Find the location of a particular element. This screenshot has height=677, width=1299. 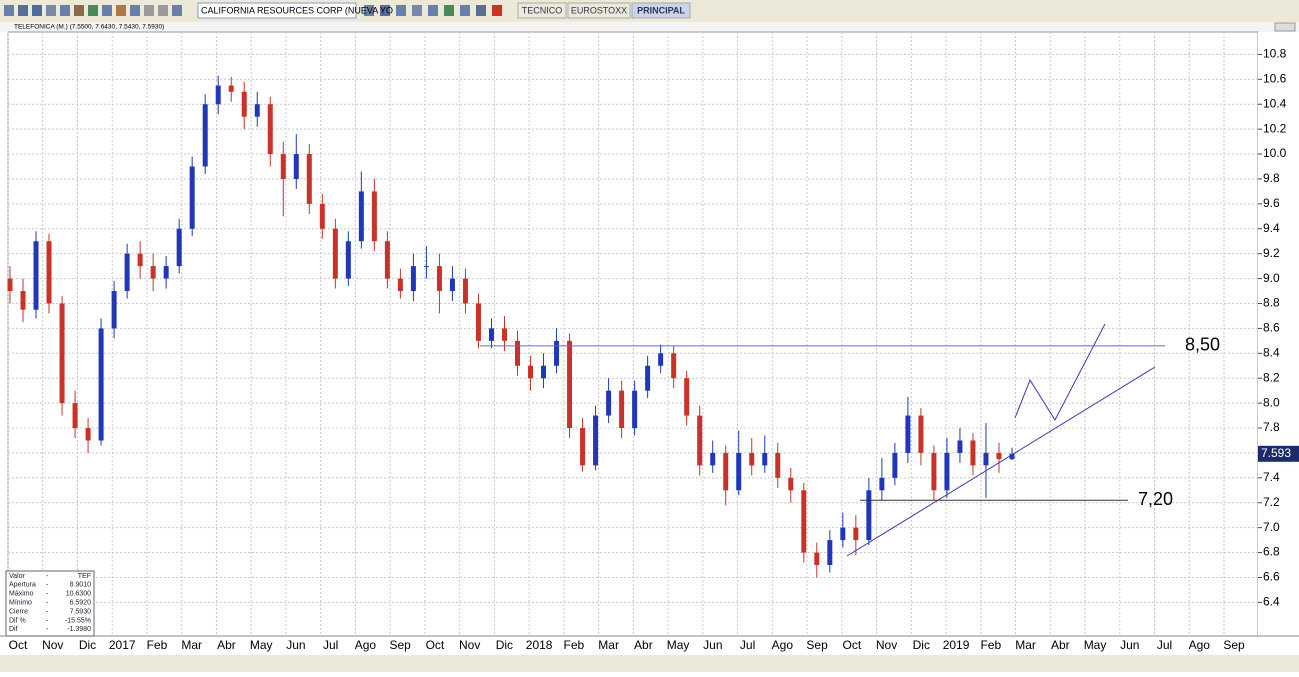

y-tick-label: 6.8 is located at coordinates (1271, 552).